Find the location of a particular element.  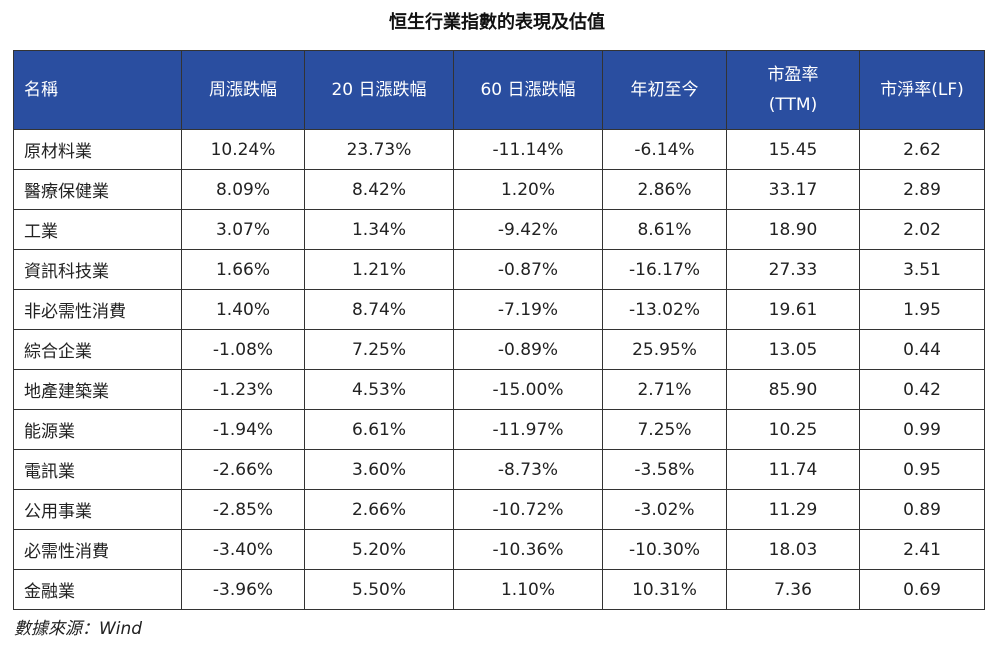

cell-pe-ttm: 33.17 is located at coordinates (793, 189).